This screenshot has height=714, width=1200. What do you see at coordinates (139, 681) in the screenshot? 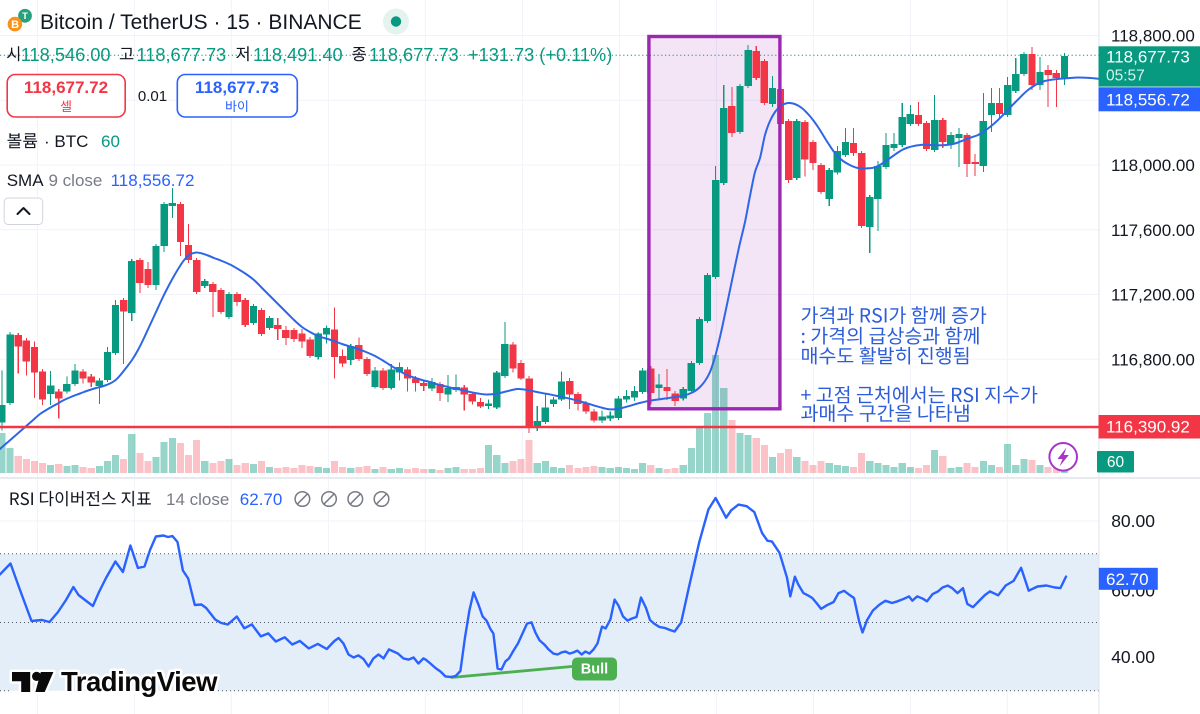
I see `svg-text: TradingView` at bounding box center [139, 681].